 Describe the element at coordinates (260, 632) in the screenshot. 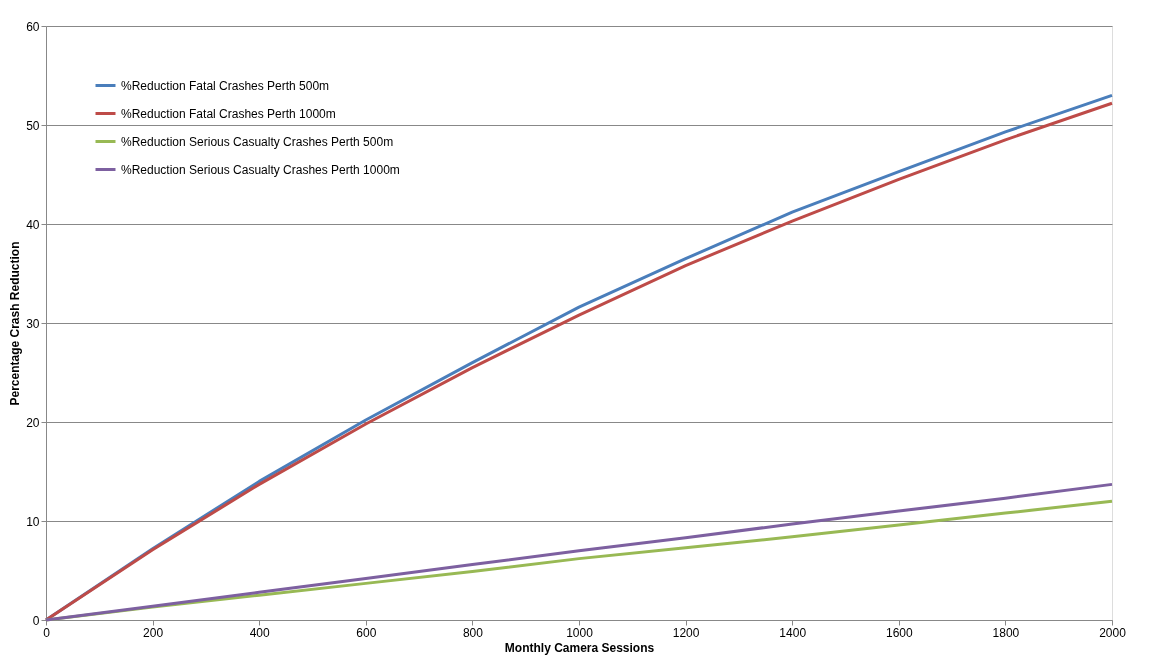

I see `x-tick-label: 400` at that location.